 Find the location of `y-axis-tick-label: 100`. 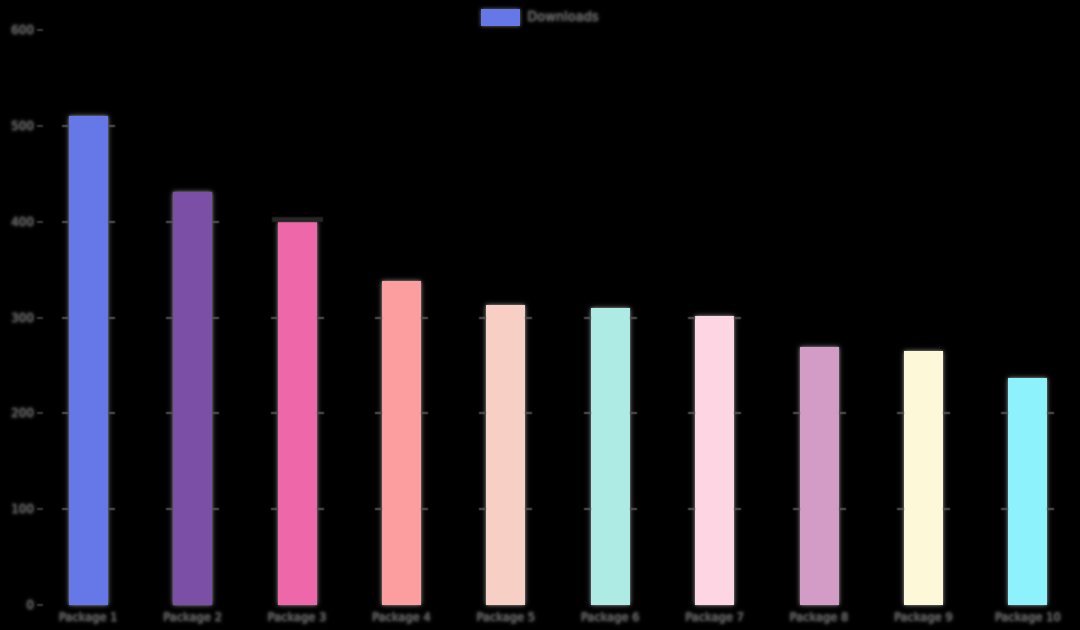

y-axis-tick-label: 100 is located at coordinates (22, 509).